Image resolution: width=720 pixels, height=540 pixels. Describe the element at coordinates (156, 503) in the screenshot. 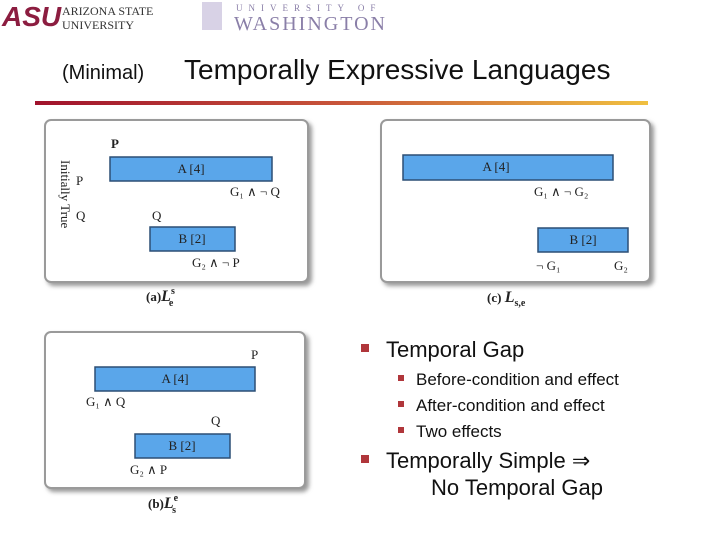

I see `caption-label: (b)` at that location.